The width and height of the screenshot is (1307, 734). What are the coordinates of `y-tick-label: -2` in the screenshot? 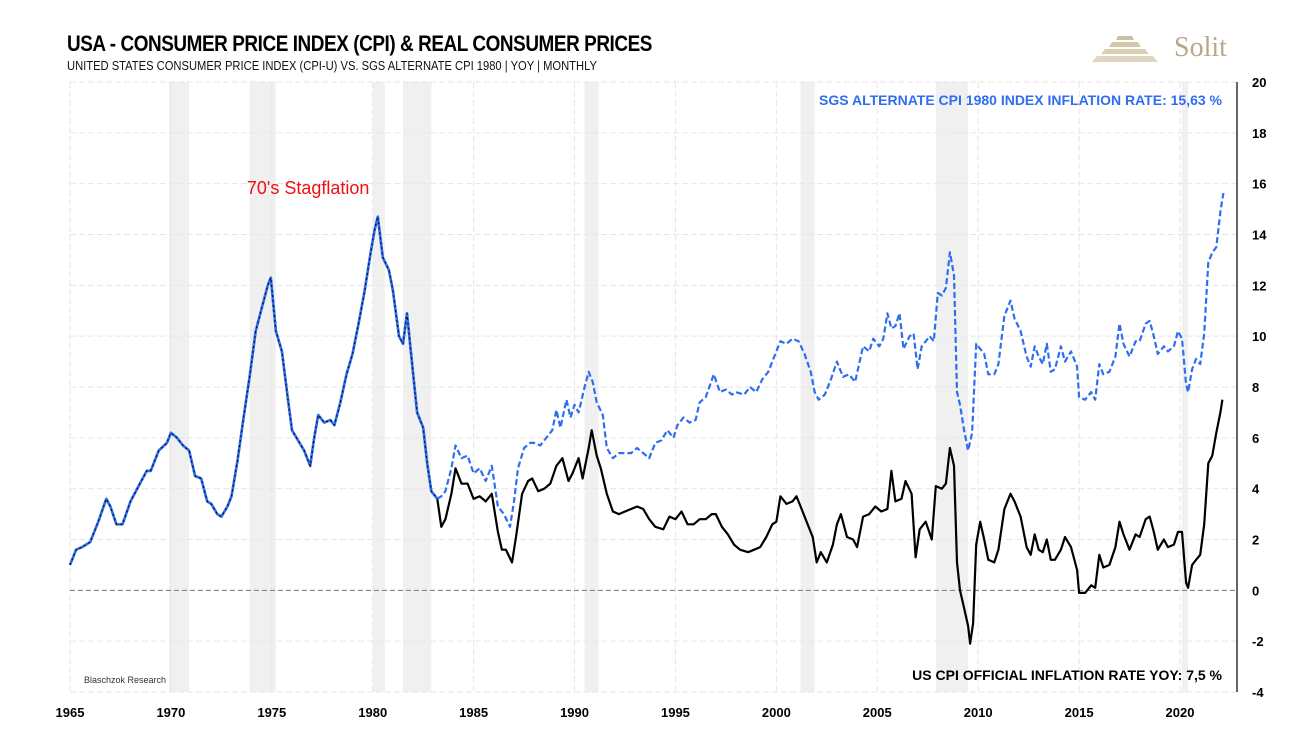 It's located at (1258, 641).